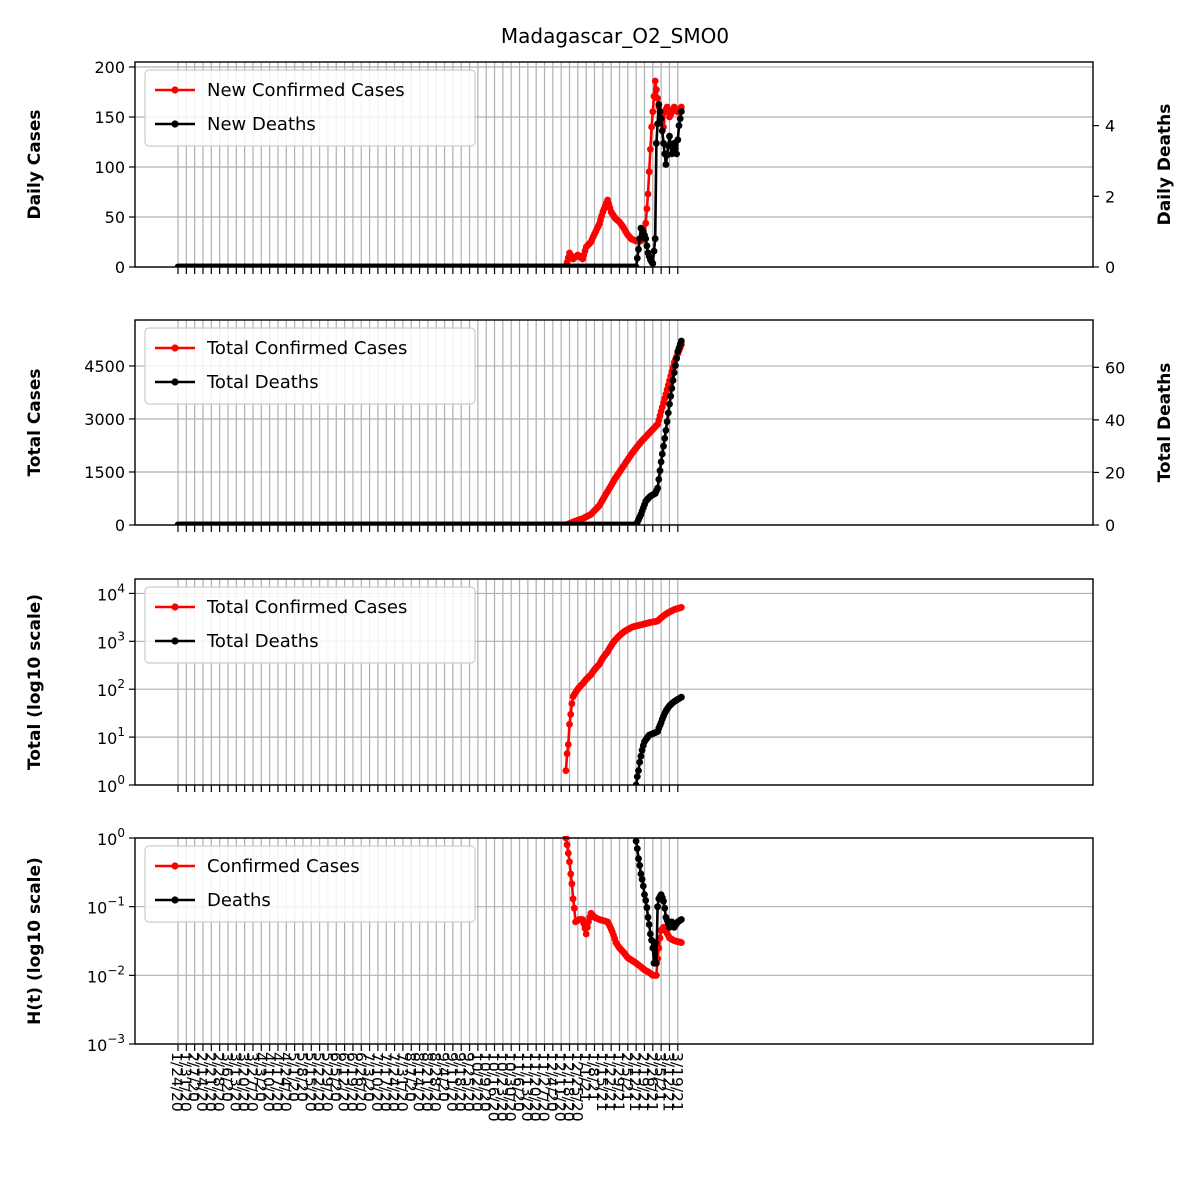 The width and height of the screenshot is (1200, 1200). I want to click on legend-label: New Confirmed Cases, so click(306, 90).